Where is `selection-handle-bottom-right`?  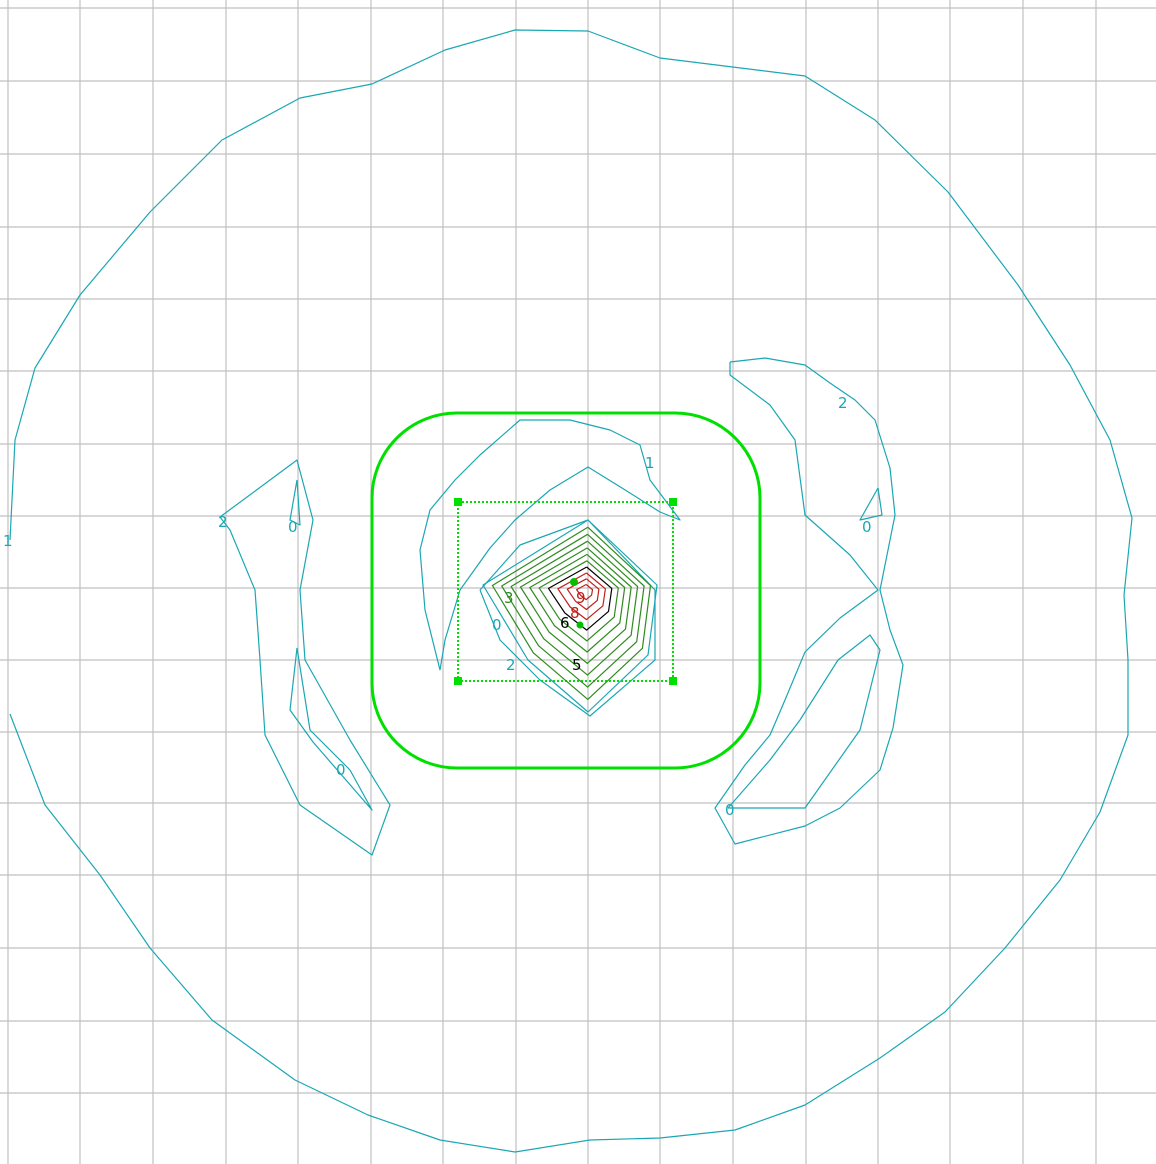 selection-handle-bottom-right is located at coordinates (673, 681).